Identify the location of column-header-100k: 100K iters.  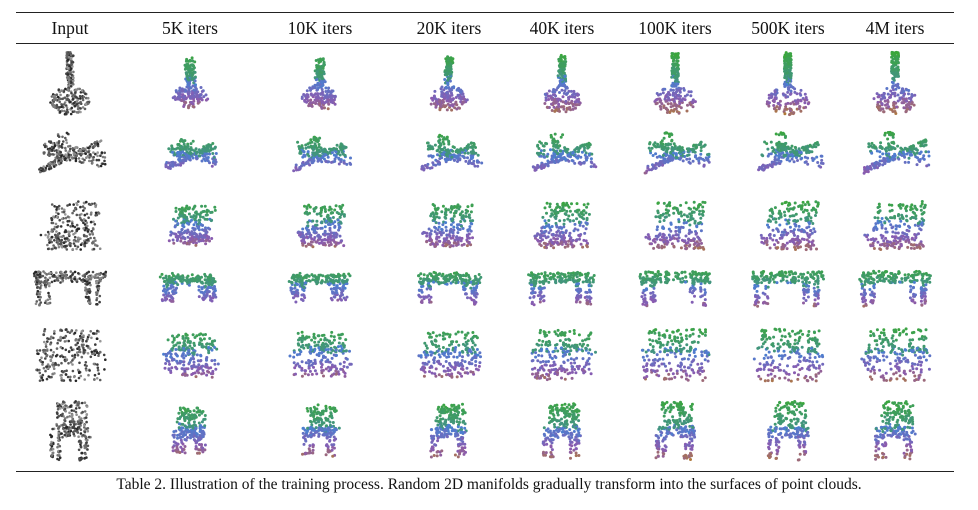
(675, 28).